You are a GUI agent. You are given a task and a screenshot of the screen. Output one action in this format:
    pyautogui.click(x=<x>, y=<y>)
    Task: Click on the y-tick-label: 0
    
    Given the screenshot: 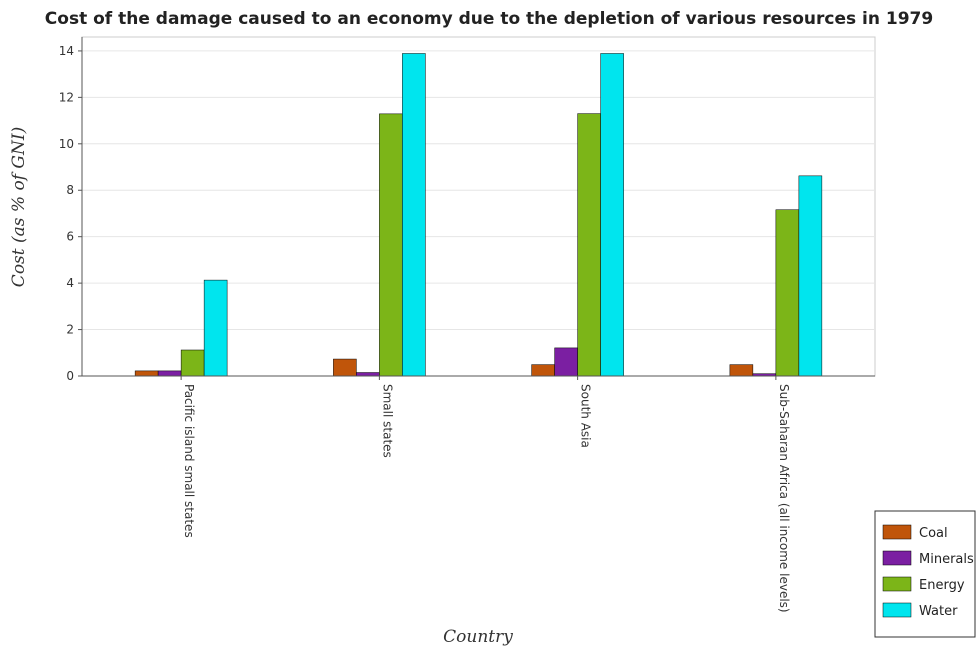 What is the action you would take?
    pyautogui.click(x=70, y=376)
    